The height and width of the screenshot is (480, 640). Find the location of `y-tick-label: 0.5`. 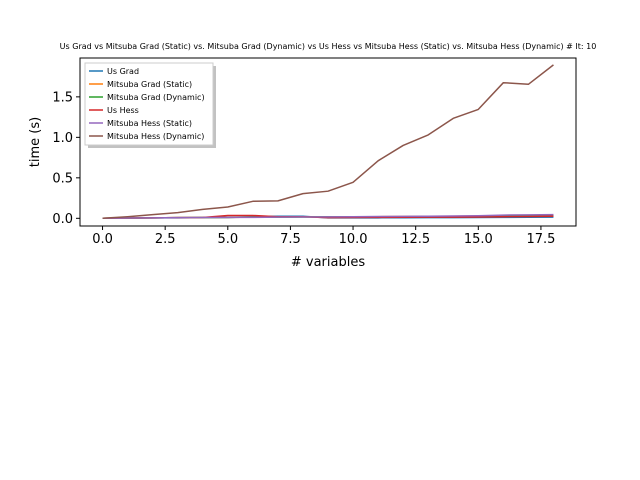

y-tick-label: 0.5 is located at coordinates (62, 178).